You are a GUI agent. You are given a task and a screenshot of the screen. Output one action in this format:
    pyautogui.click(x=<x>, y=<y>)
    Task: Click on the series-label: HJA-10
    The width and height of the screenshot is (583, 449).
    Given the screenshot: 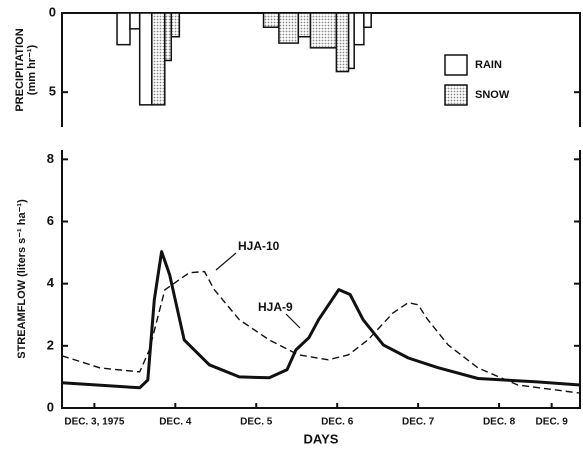 What is the action you would take?
    pyautogui.click(x=259, y=246)
    